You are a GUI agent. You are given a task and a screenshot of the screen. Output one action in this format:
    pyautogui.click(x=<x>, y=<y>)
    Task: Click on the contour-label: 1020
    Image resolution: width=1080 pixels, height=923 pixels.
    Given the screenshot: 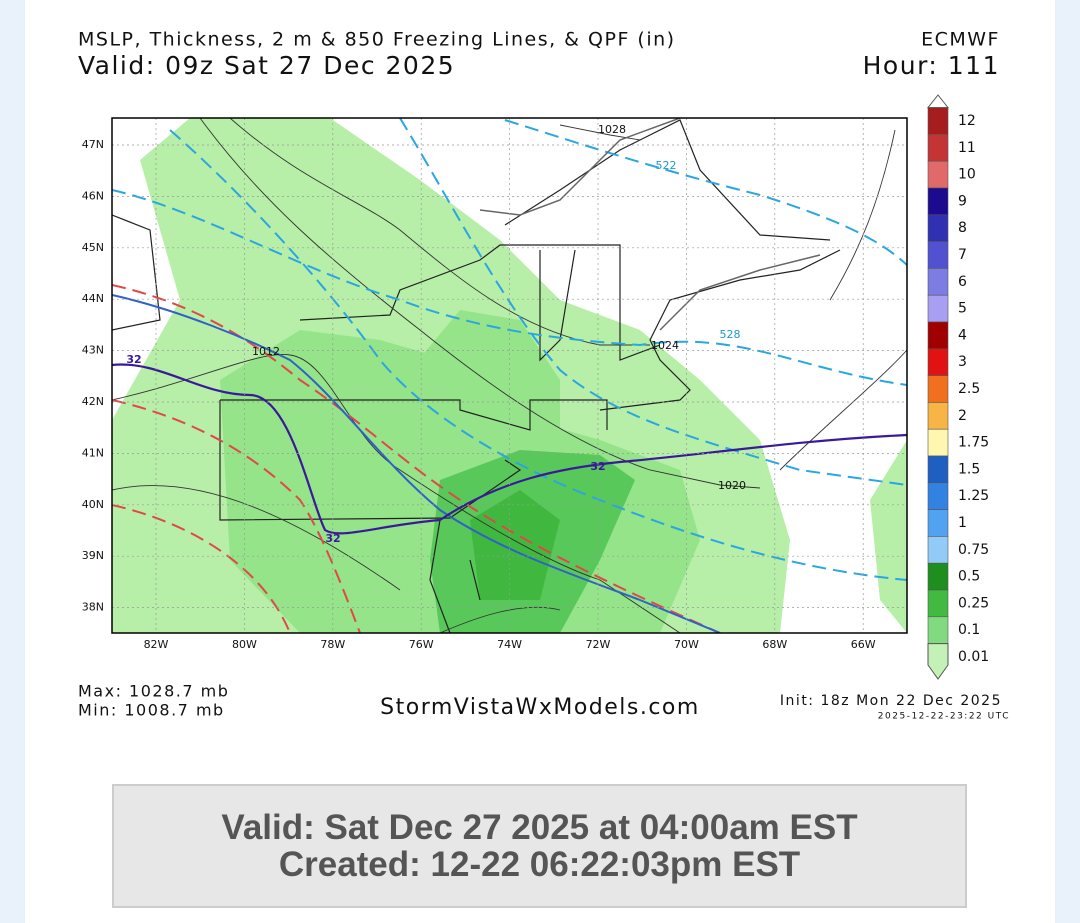 What is the action you would take?
    pyautogui.click(x=732, y=485)
    